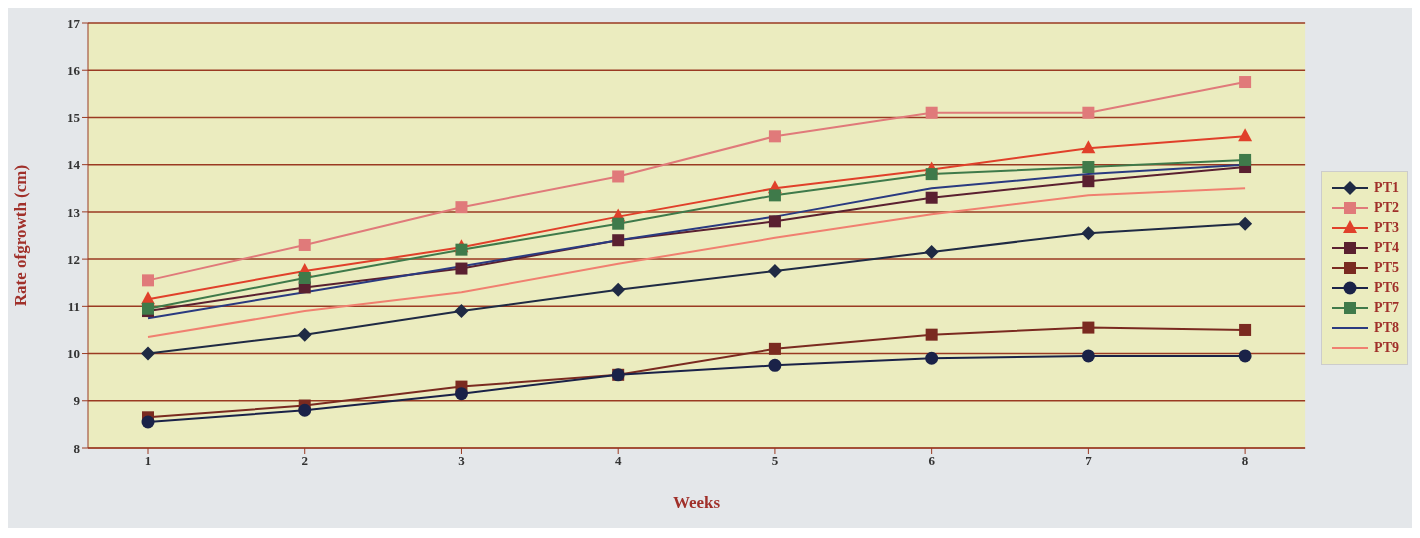  Describe the element at coordinates (77, 401) in the screenshot. I see `y-tick-label: 9` at that location.